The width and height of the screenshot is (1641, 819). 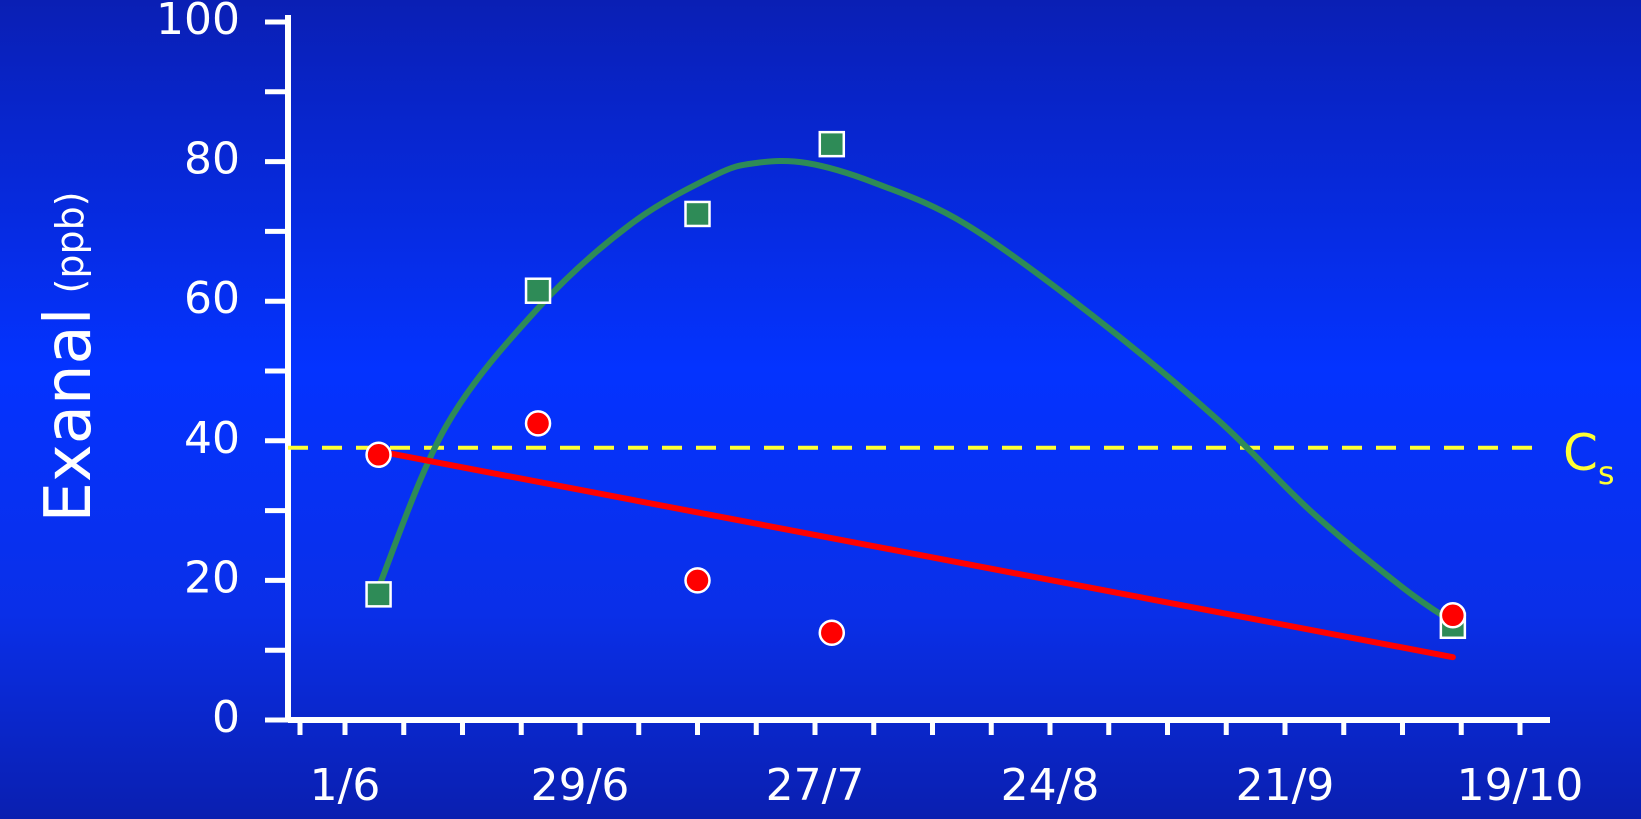 I want to click on y-ticks, so click(x=276, y=371).